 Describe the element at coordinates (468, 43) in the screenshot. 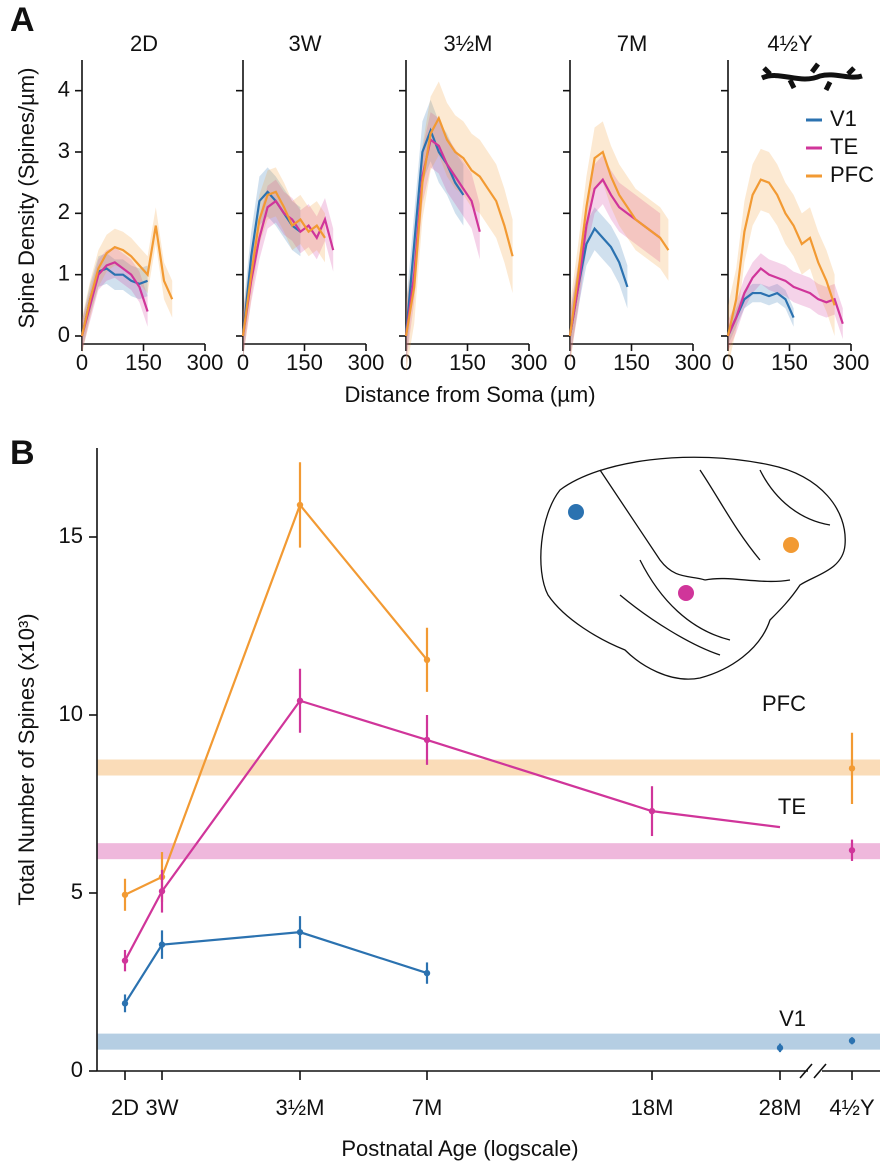

I see `subplot-title: 3½M` at that location.